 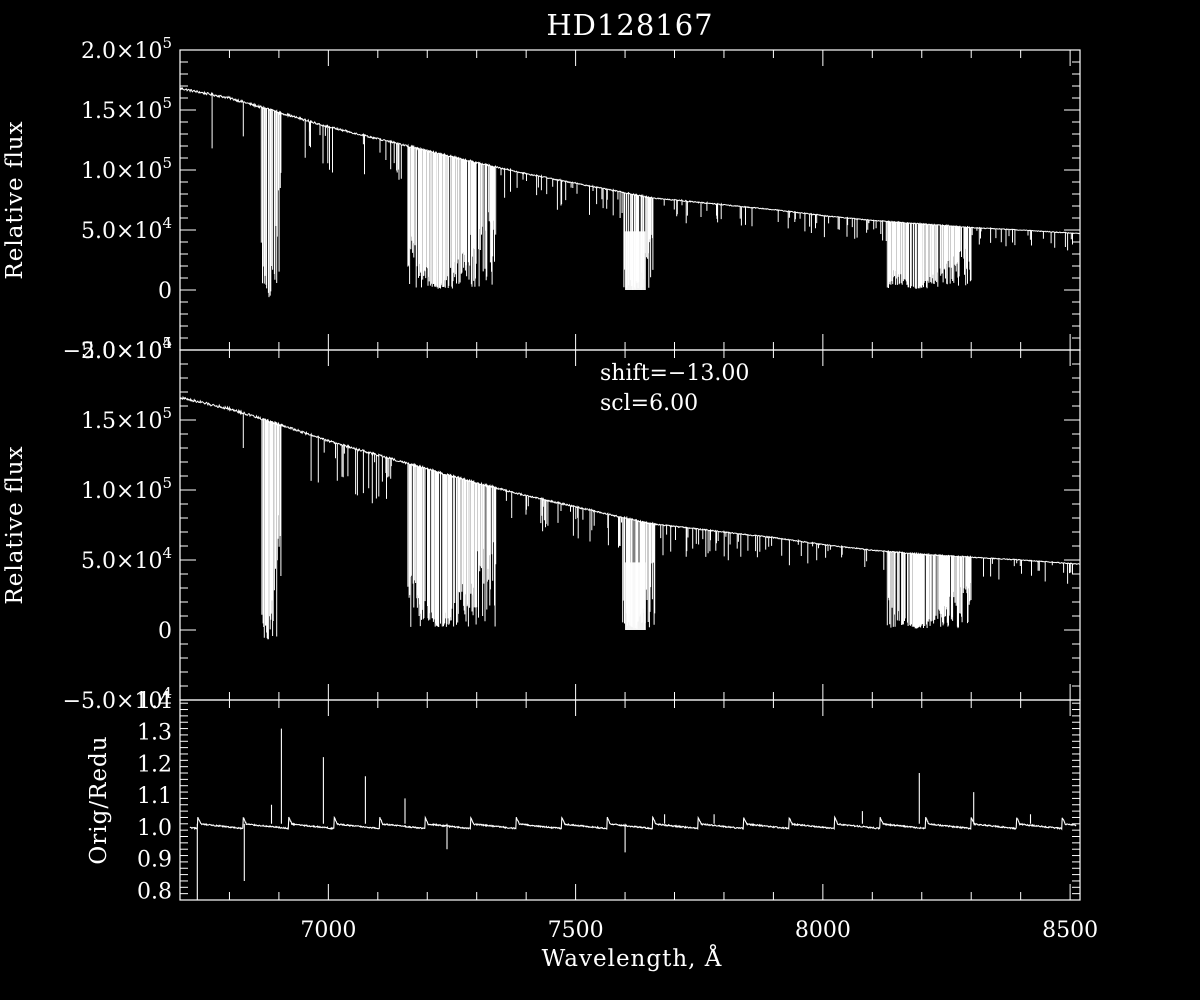 What do you see at coordinates (154, 701) in the screenshot?
I see `y-tick-label: 1.4` at bounding box center [154, 701].